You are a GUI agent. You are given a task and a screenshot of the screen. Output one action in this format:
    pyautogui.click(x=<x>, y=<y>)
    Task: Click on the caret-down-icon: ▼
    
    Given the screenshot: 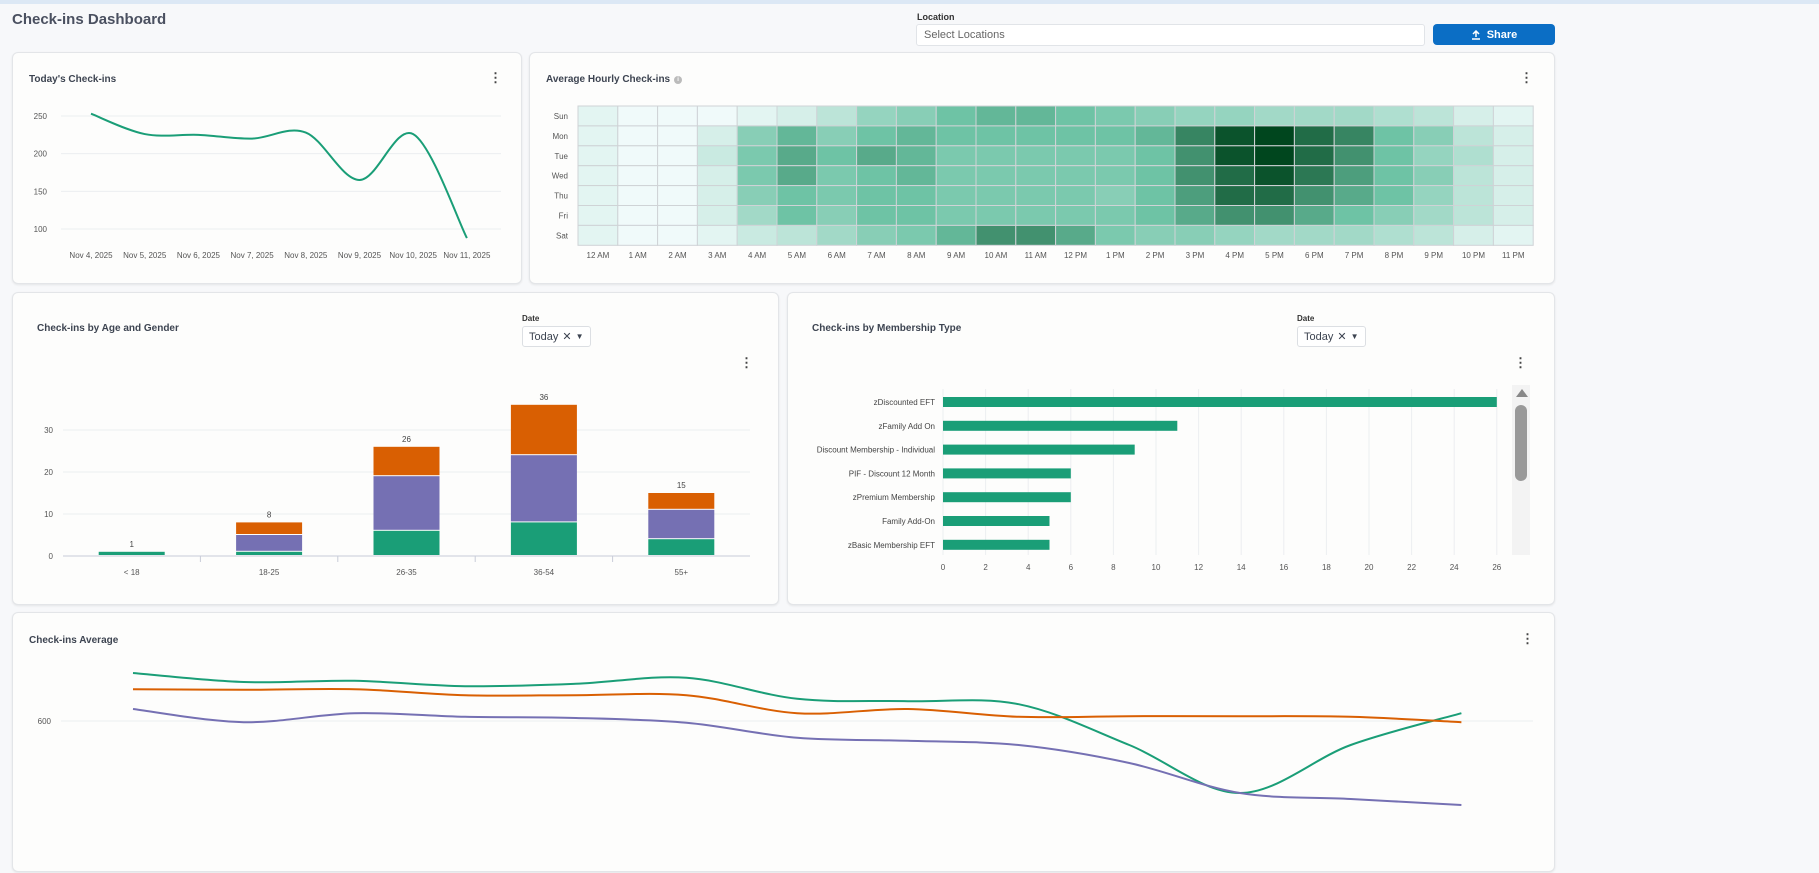 What is the action you would take?
    pyautogui.click(x=579, y=336)
    